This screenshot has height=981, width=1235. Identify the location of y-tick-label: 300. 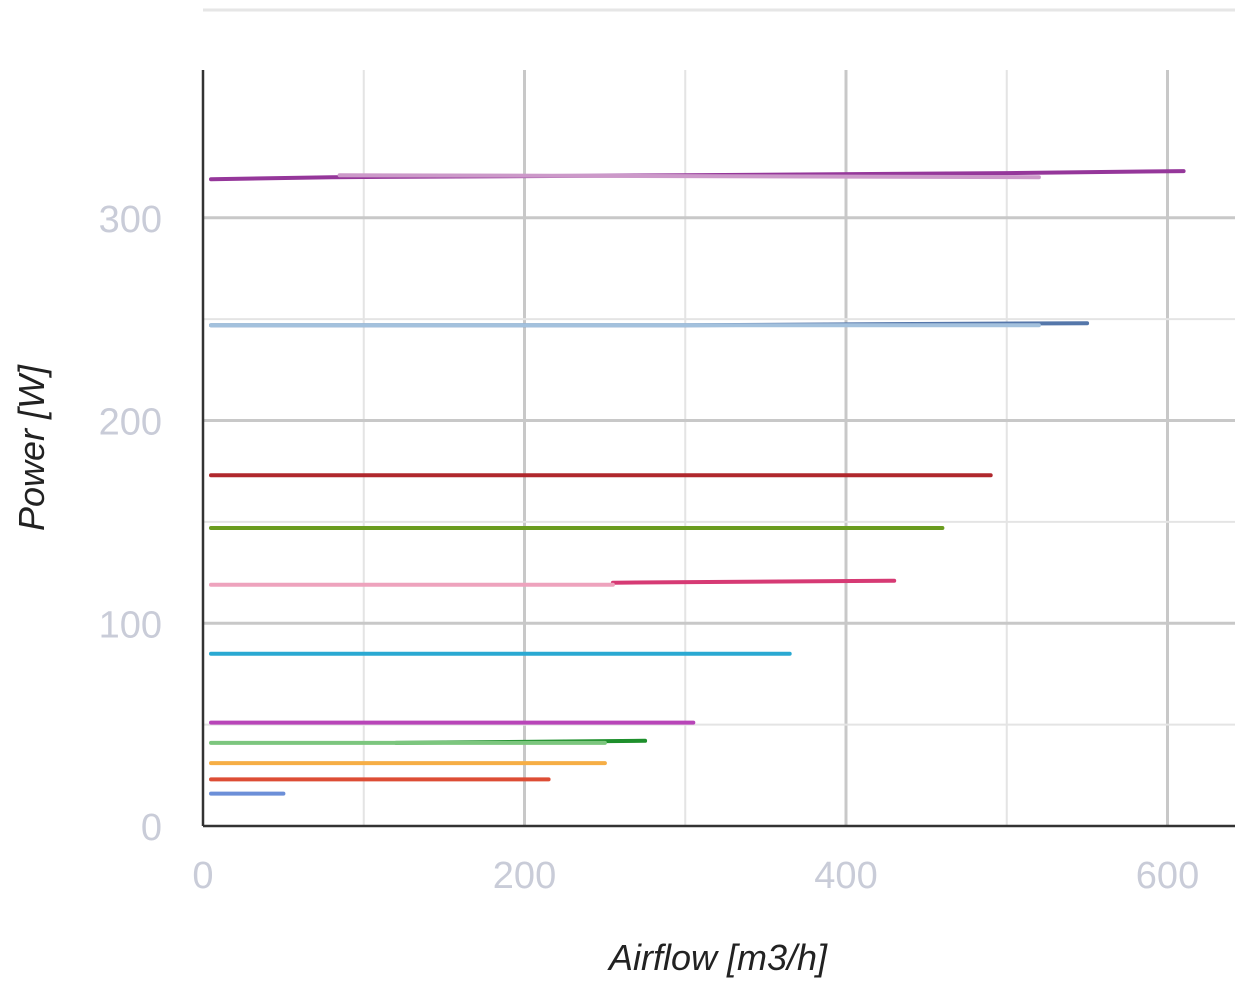
(130, 220).